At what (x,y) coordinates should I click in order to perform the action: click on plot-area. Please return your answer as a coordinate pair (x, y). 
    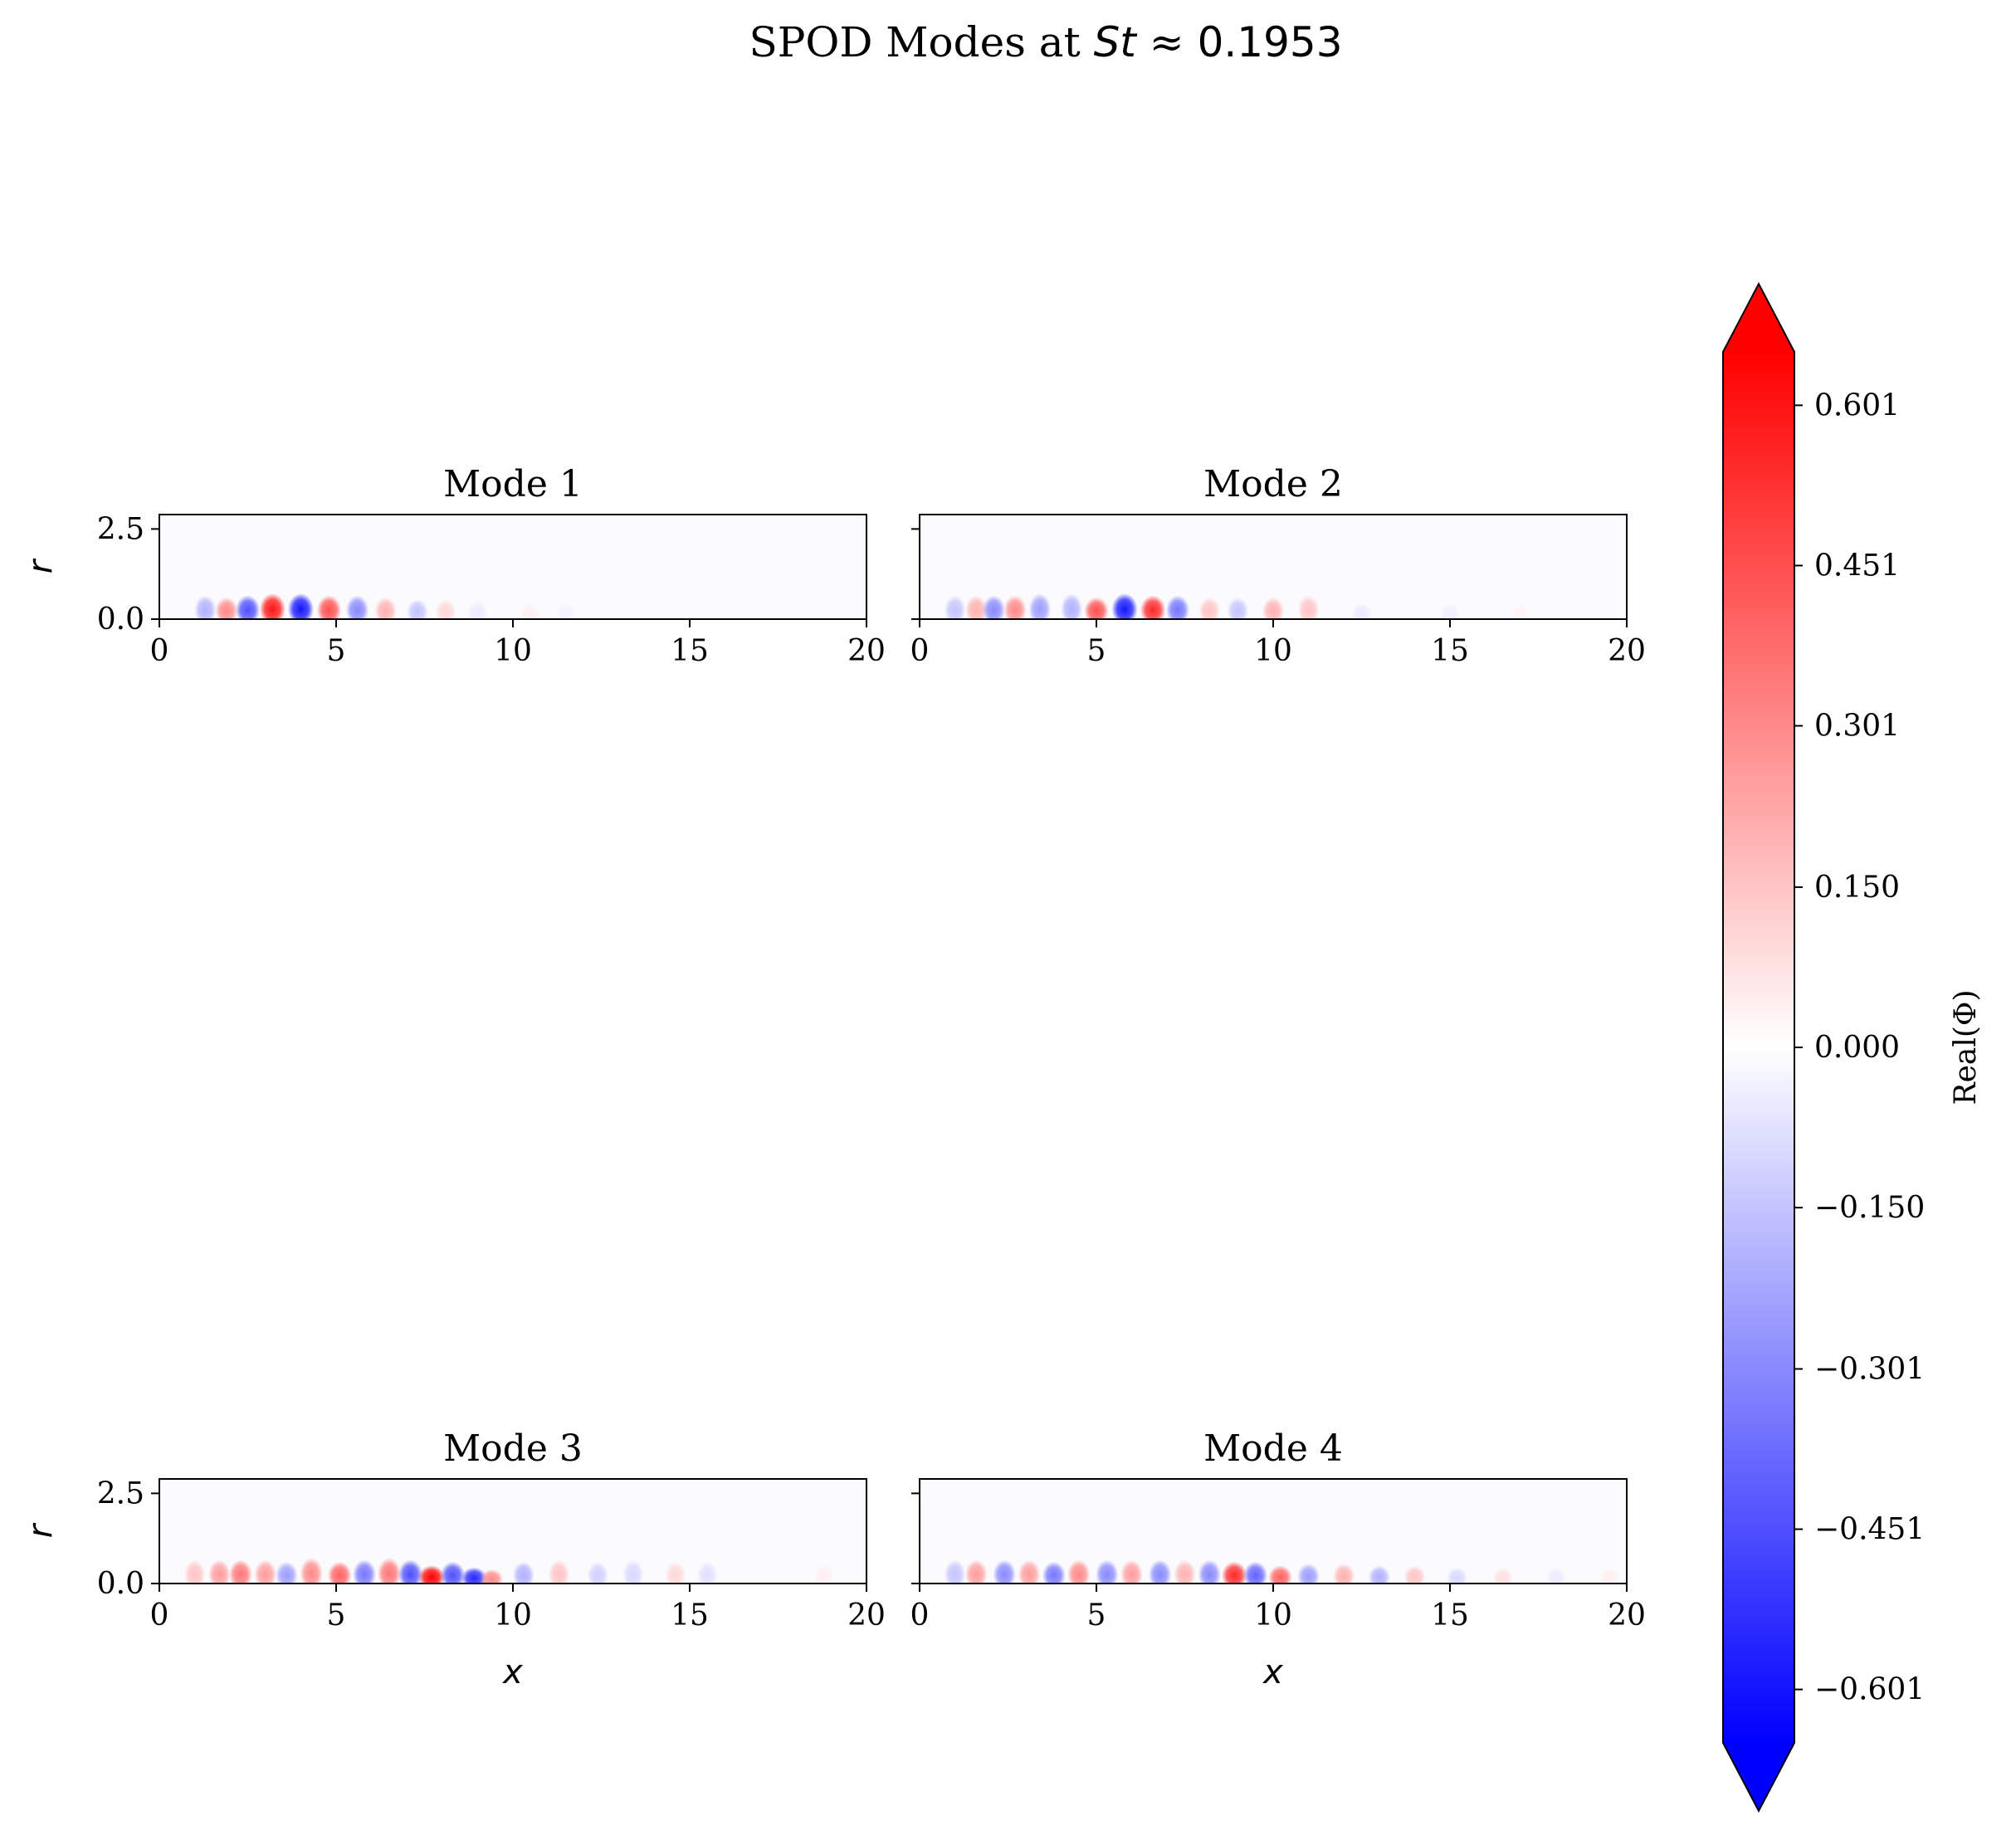
    Looking at the image, I should click on (512, 1531).